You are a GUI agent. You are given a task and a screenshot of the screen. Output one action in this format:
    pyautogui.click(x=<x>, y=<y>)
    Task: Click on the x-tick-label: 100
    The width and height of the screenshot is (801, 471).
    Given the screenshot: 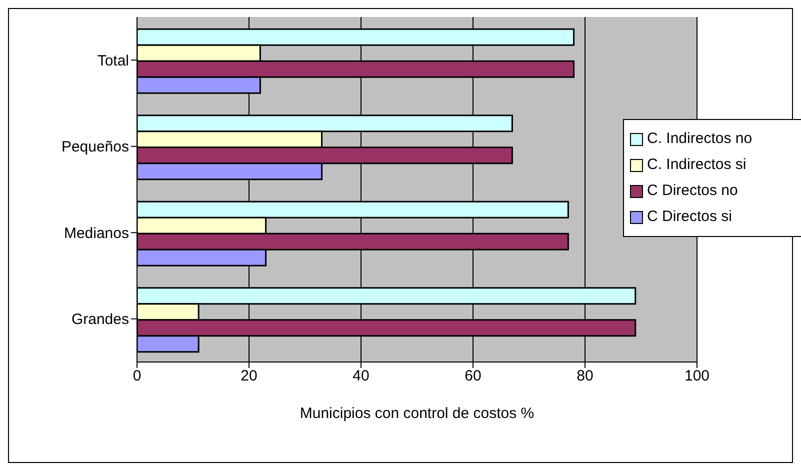 What is the action you would take?
    pyautogui.click(x=697, y=376)
    